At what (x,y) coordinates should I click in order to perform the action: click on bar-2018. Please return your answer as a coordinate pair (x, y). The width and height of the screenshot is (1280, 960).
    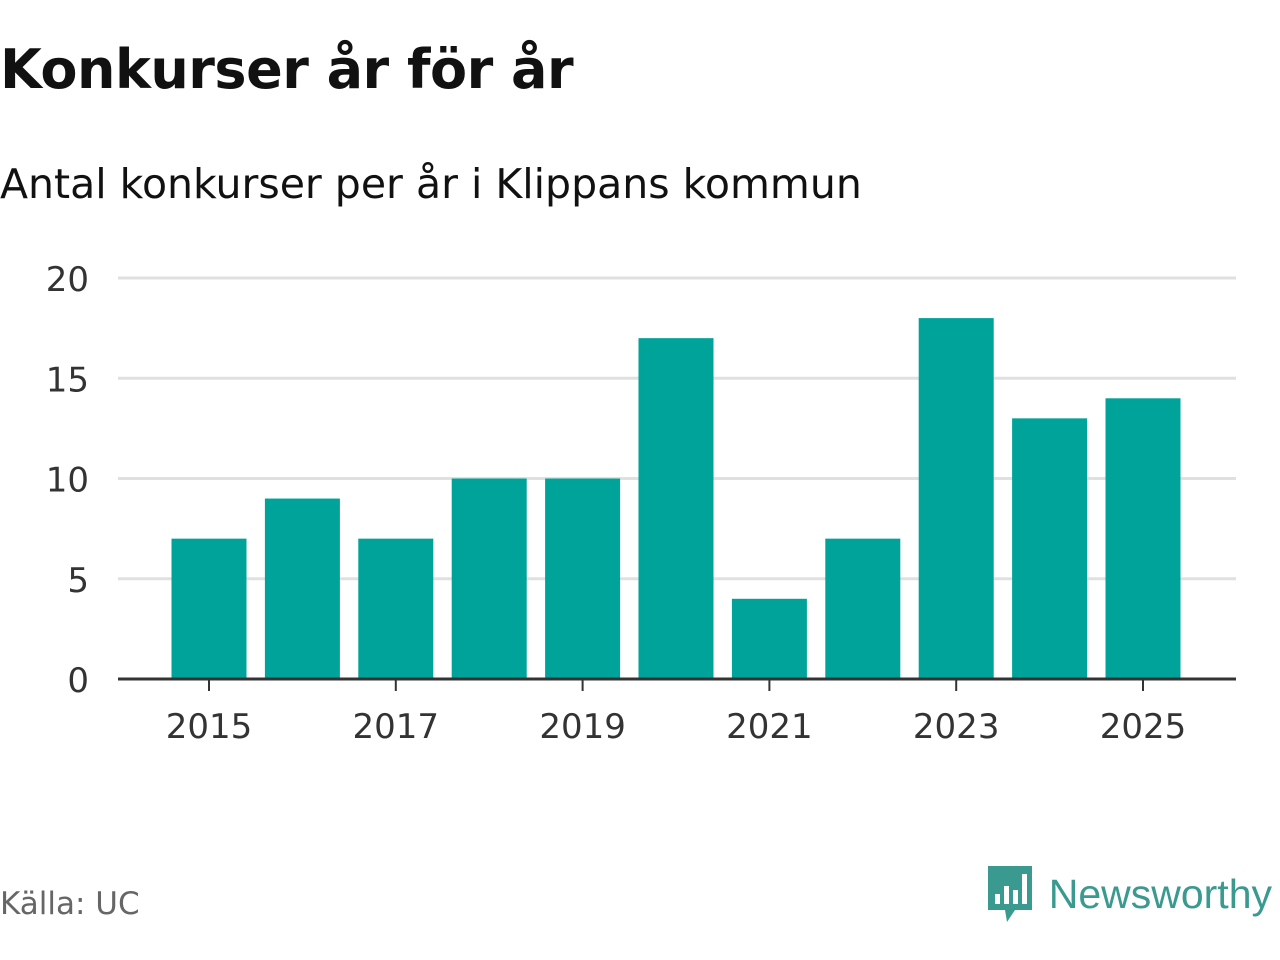
    Looking at the image, I should click on (489, 578).